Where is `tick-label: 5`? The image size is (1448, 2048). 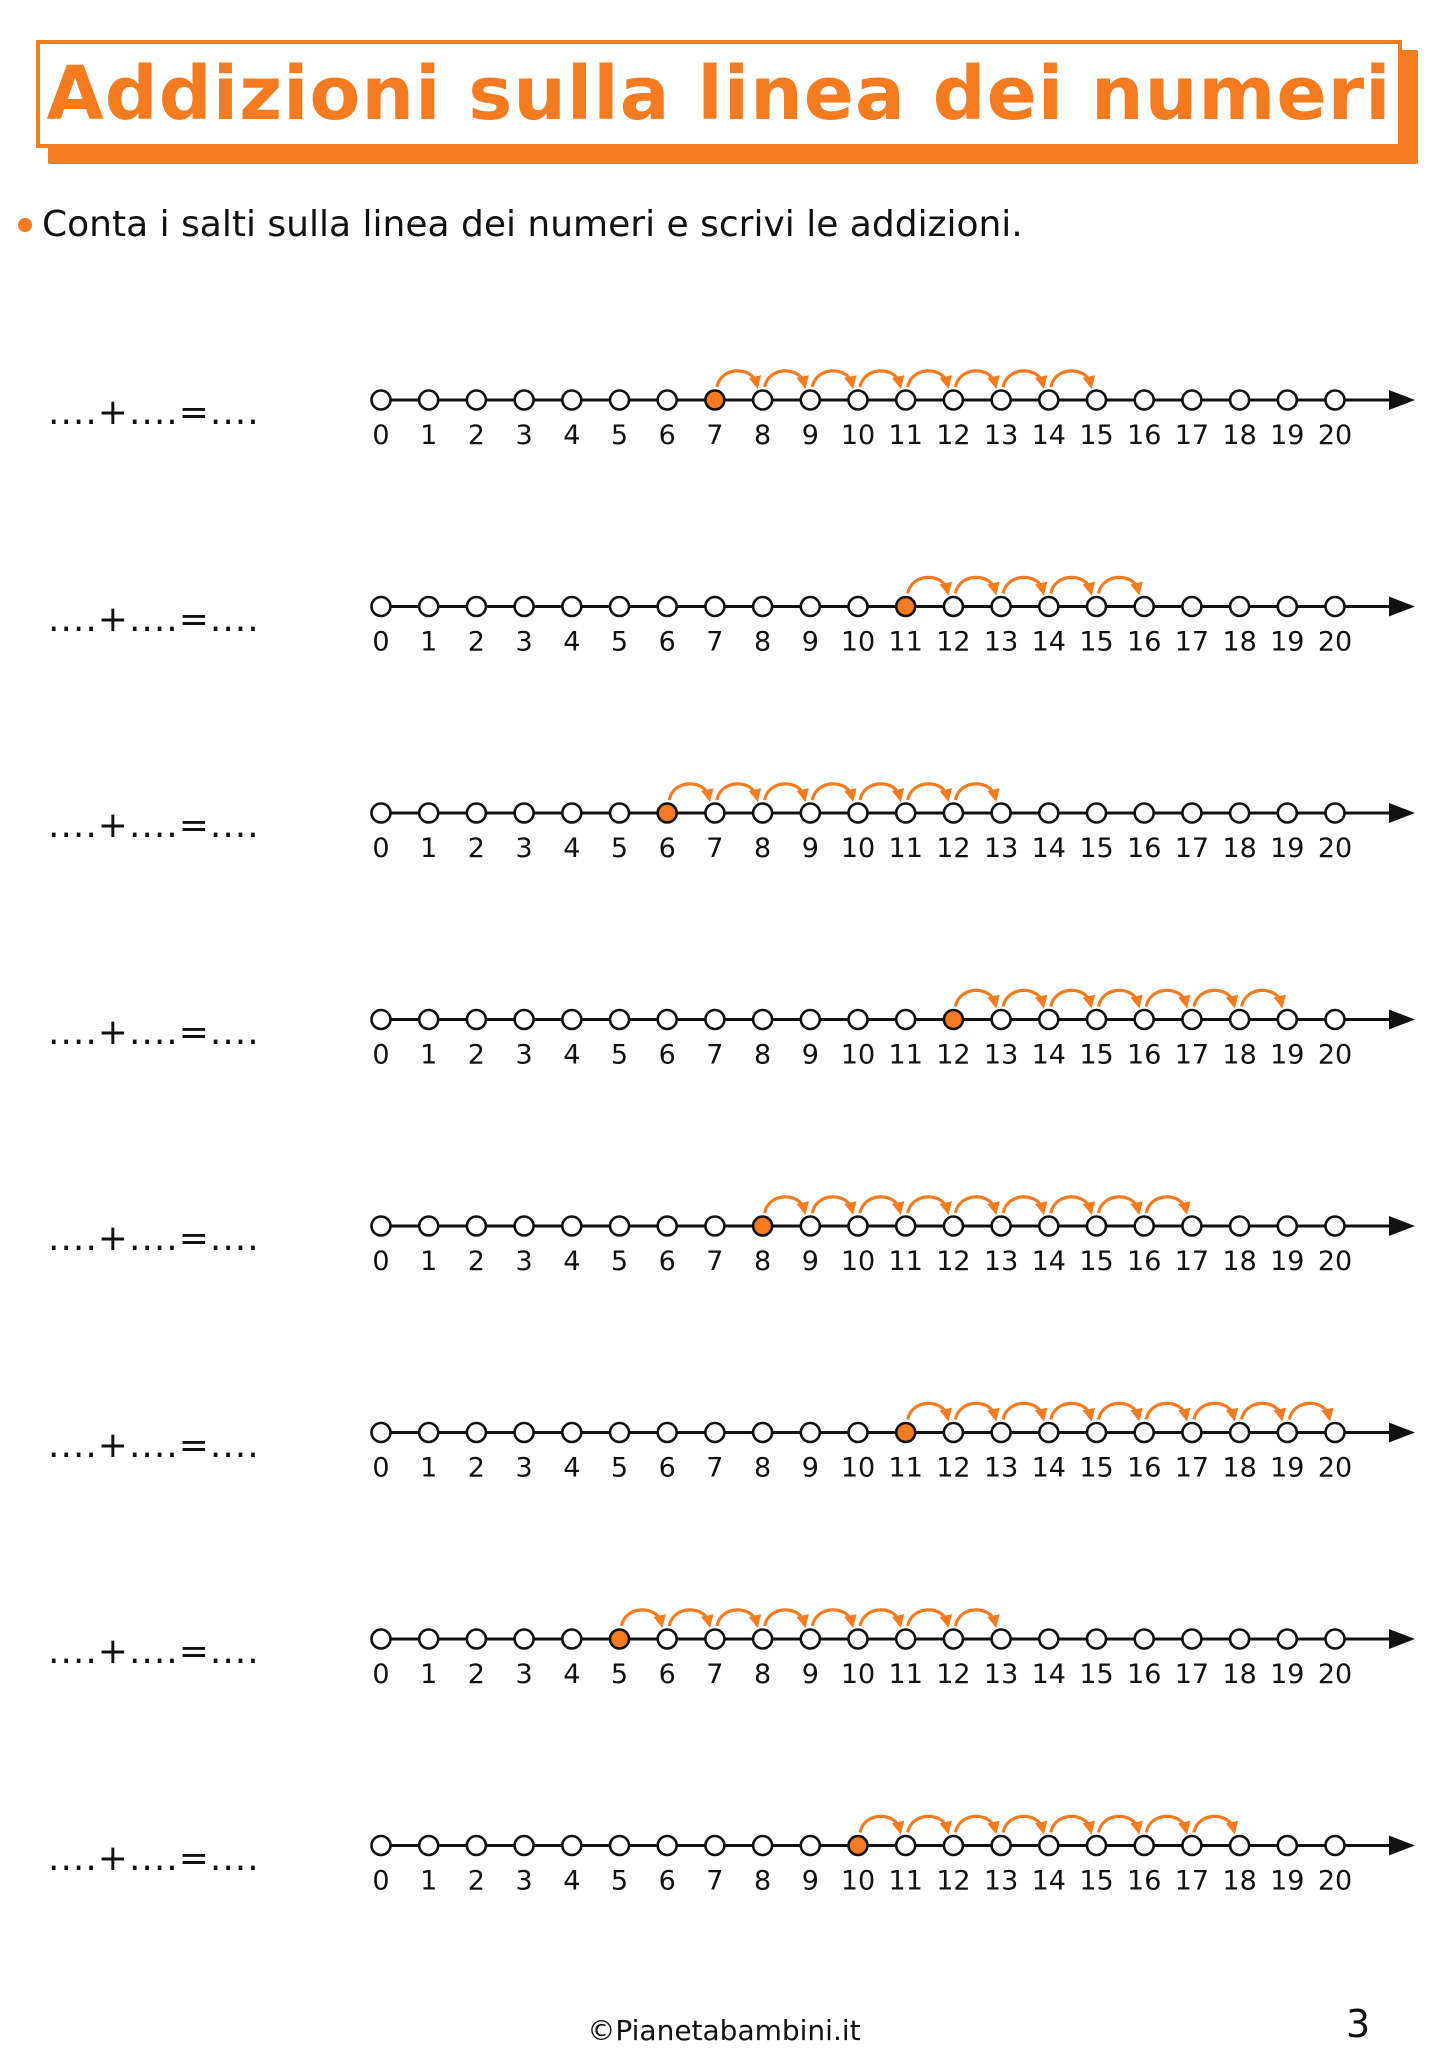
tick-label: 5 is located at coordinates (619, 642).